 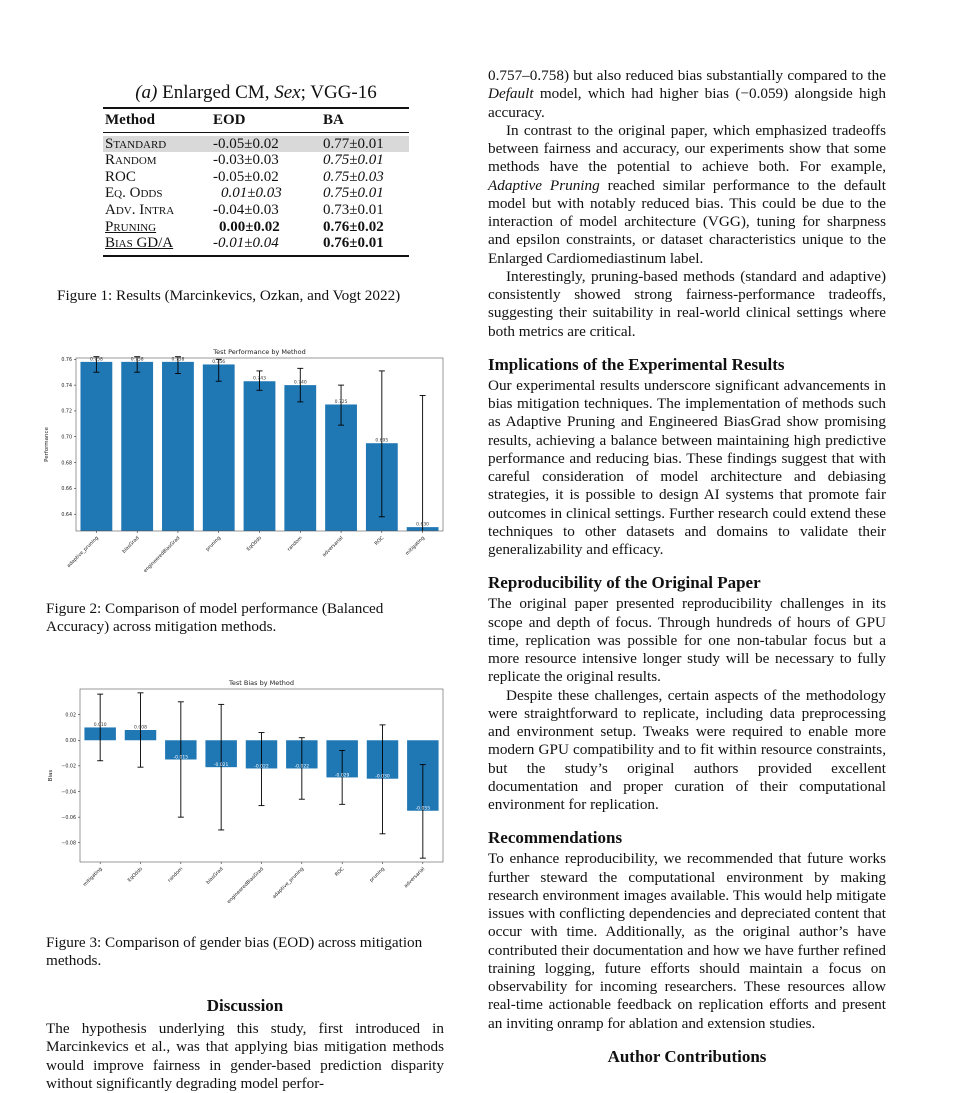 What do you see at coordinates (245, 1005) in the screenshot?
I see `discussion-heading: Discussion` at bounding box center [245, 1005].